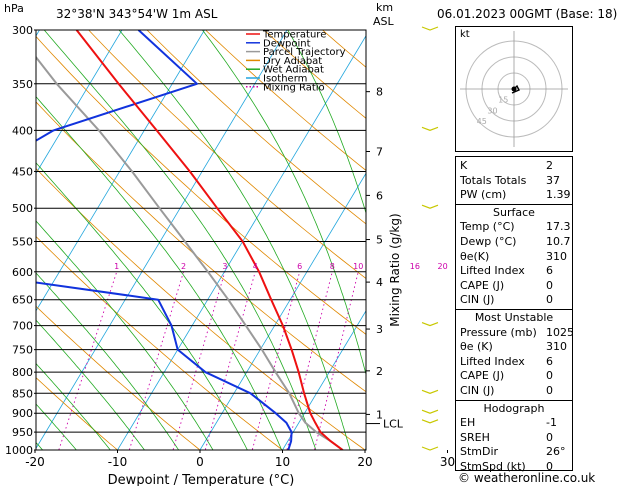 Image resolution: width=629 pixels, height=486 pixels. I want to click on index-row: Totals Totals 37, so click(514, 181).